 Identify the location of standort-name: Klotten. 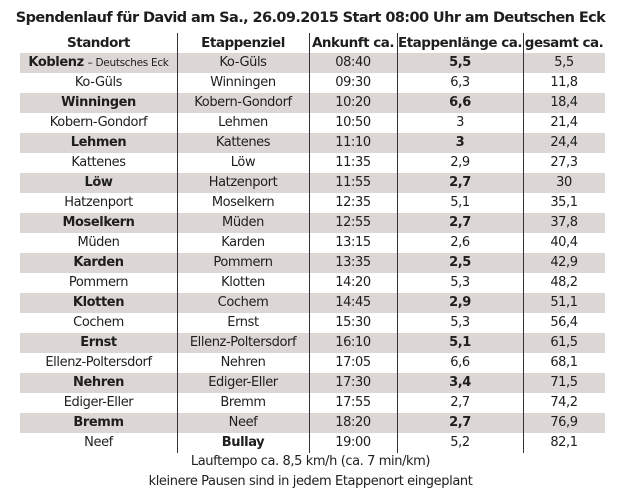
(98, 302).